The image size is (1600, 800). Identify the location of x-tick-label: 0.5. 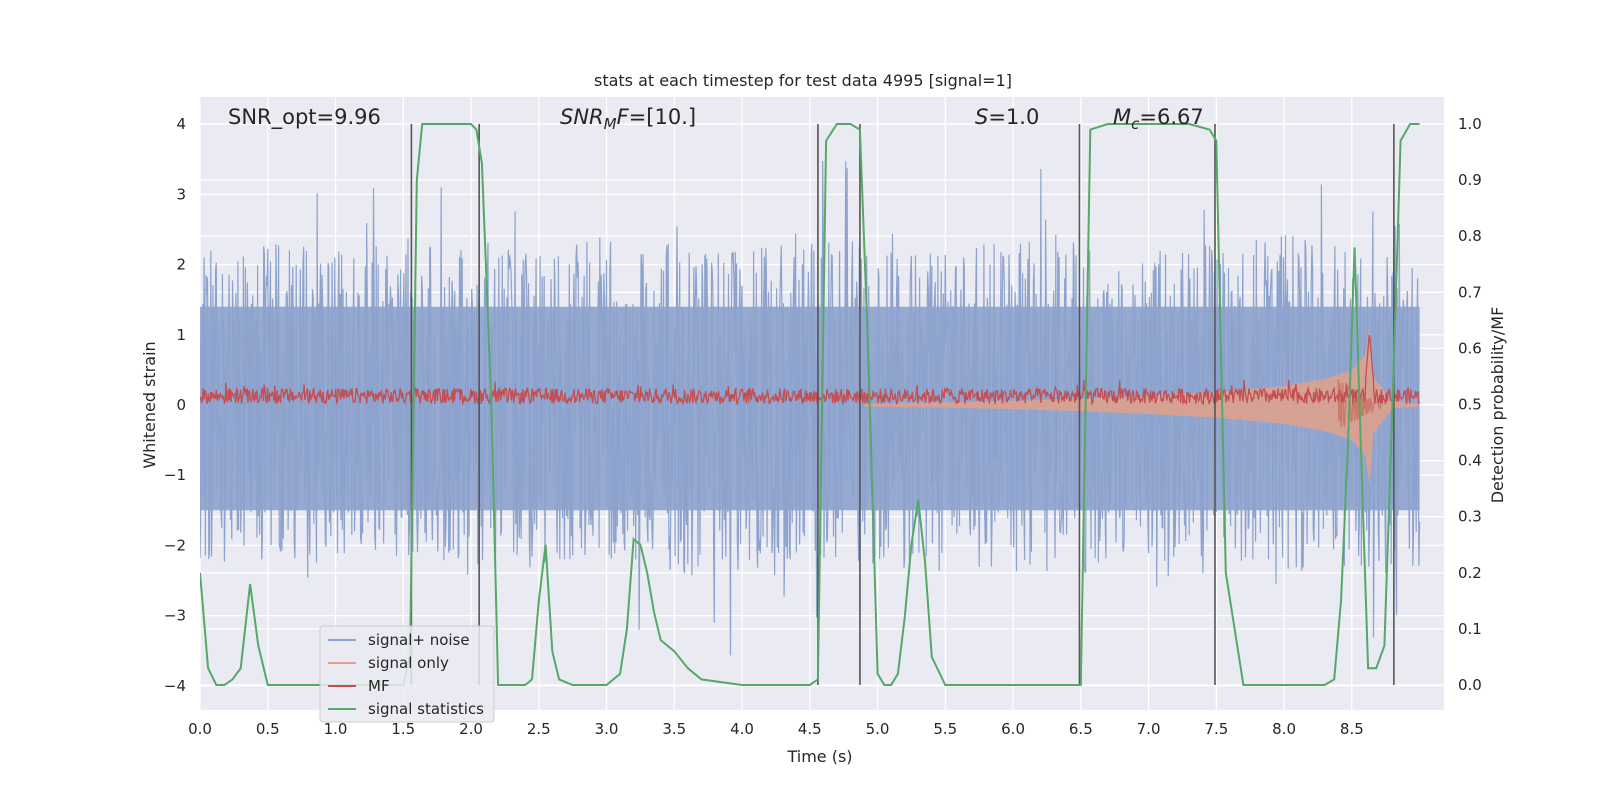
(268, 729).